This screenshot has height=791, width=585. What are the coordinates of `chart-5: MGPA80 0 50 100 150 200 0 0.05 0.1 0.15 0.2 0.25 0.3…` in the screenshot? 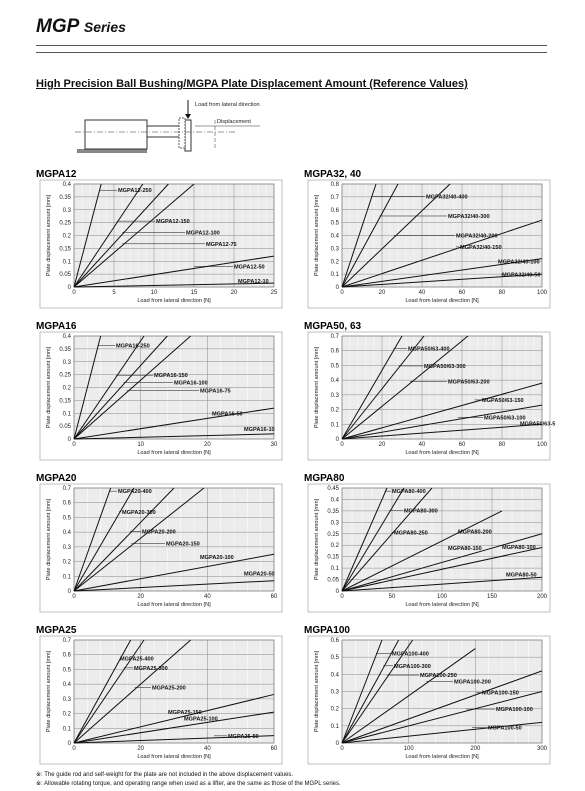 It's located at (427, 543).